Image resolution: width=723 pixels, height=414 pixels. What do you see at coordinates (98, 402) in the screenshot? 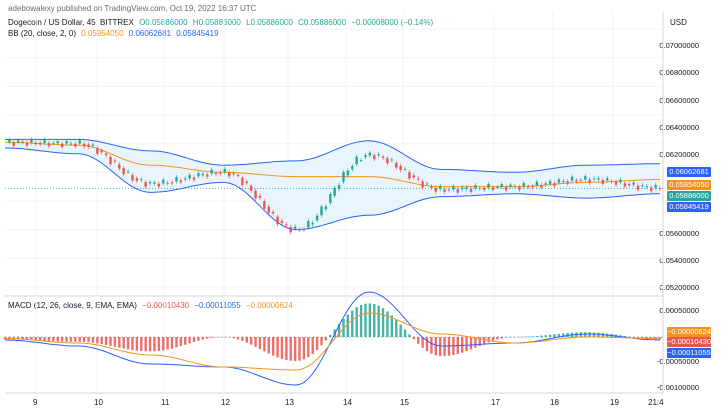
I see `date-tick: 10` at bounding box center [98, 402].